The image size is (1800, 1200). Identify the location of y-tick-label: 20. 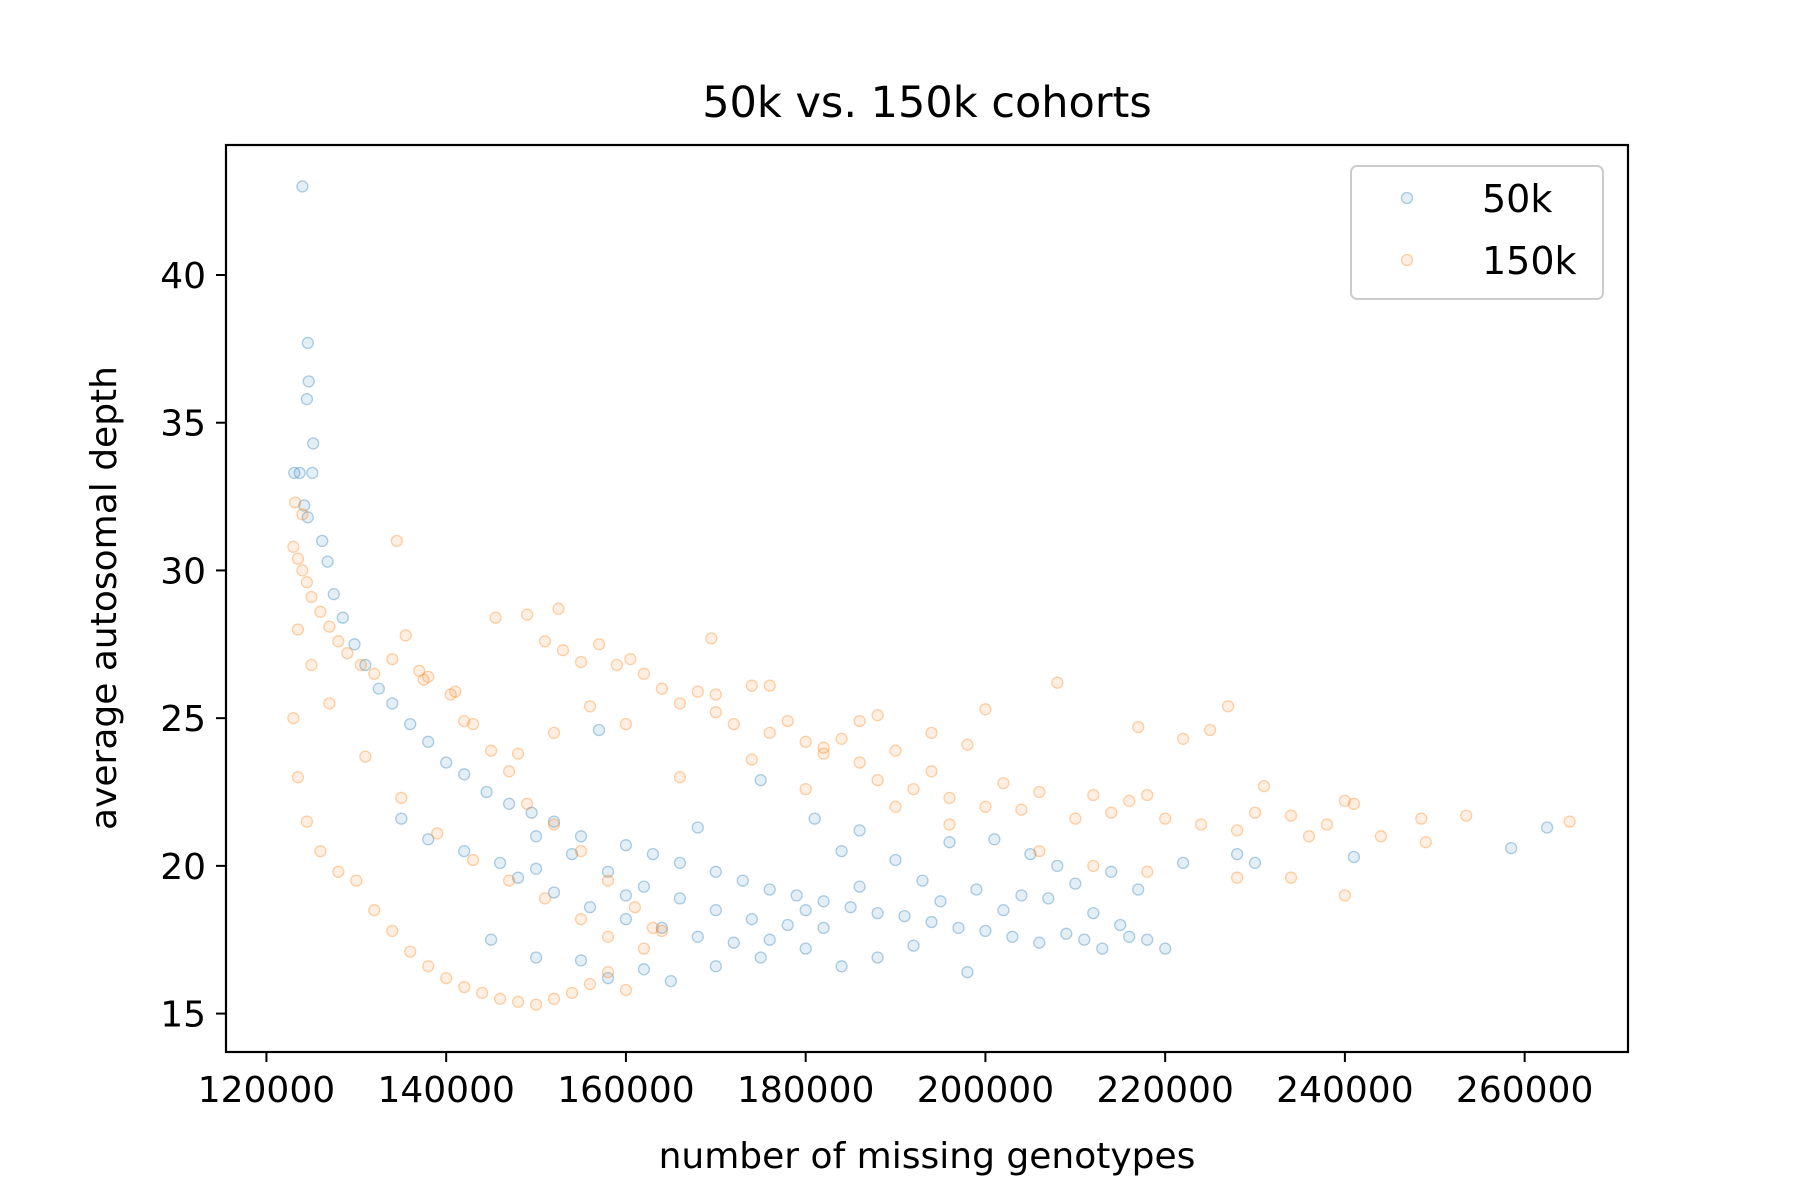
(183, 867).